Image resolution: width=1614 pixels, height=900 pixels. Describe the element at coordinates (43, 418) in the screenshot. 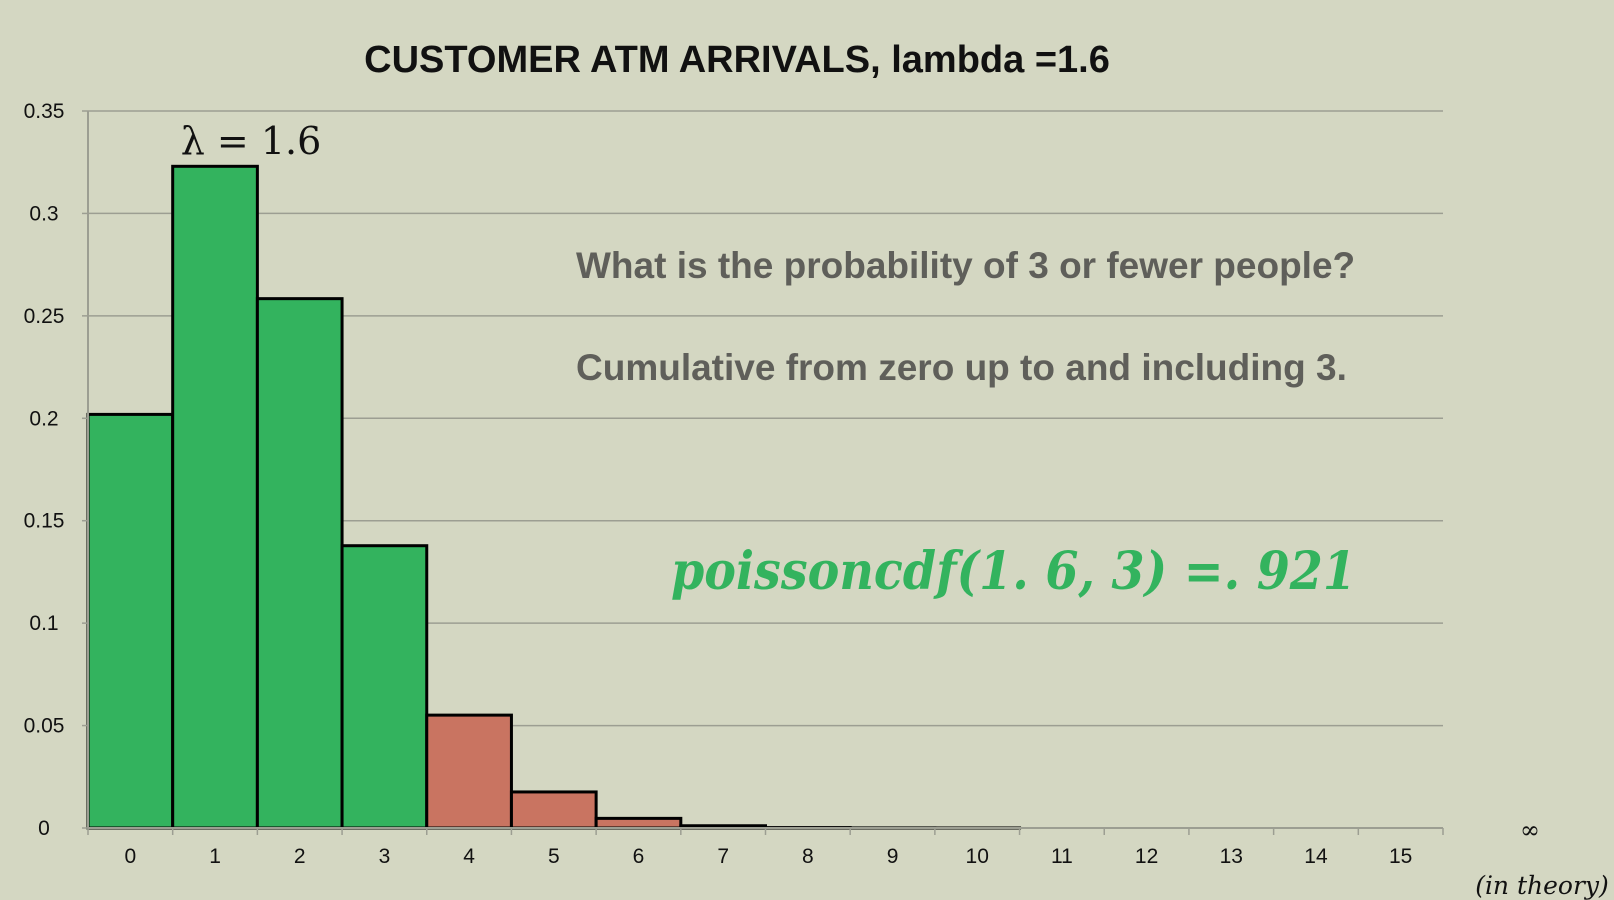

I see `y-tick-label: 0.2` at that location.